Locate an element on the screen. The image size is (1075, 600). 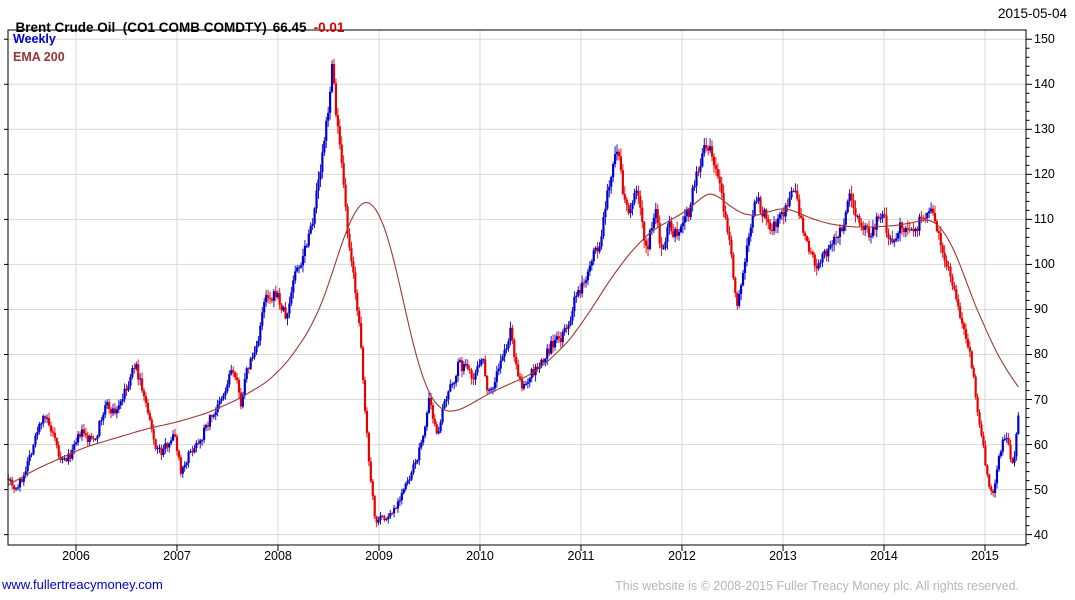
x-axis-label: 2014 is located at coordinates (884, 556).